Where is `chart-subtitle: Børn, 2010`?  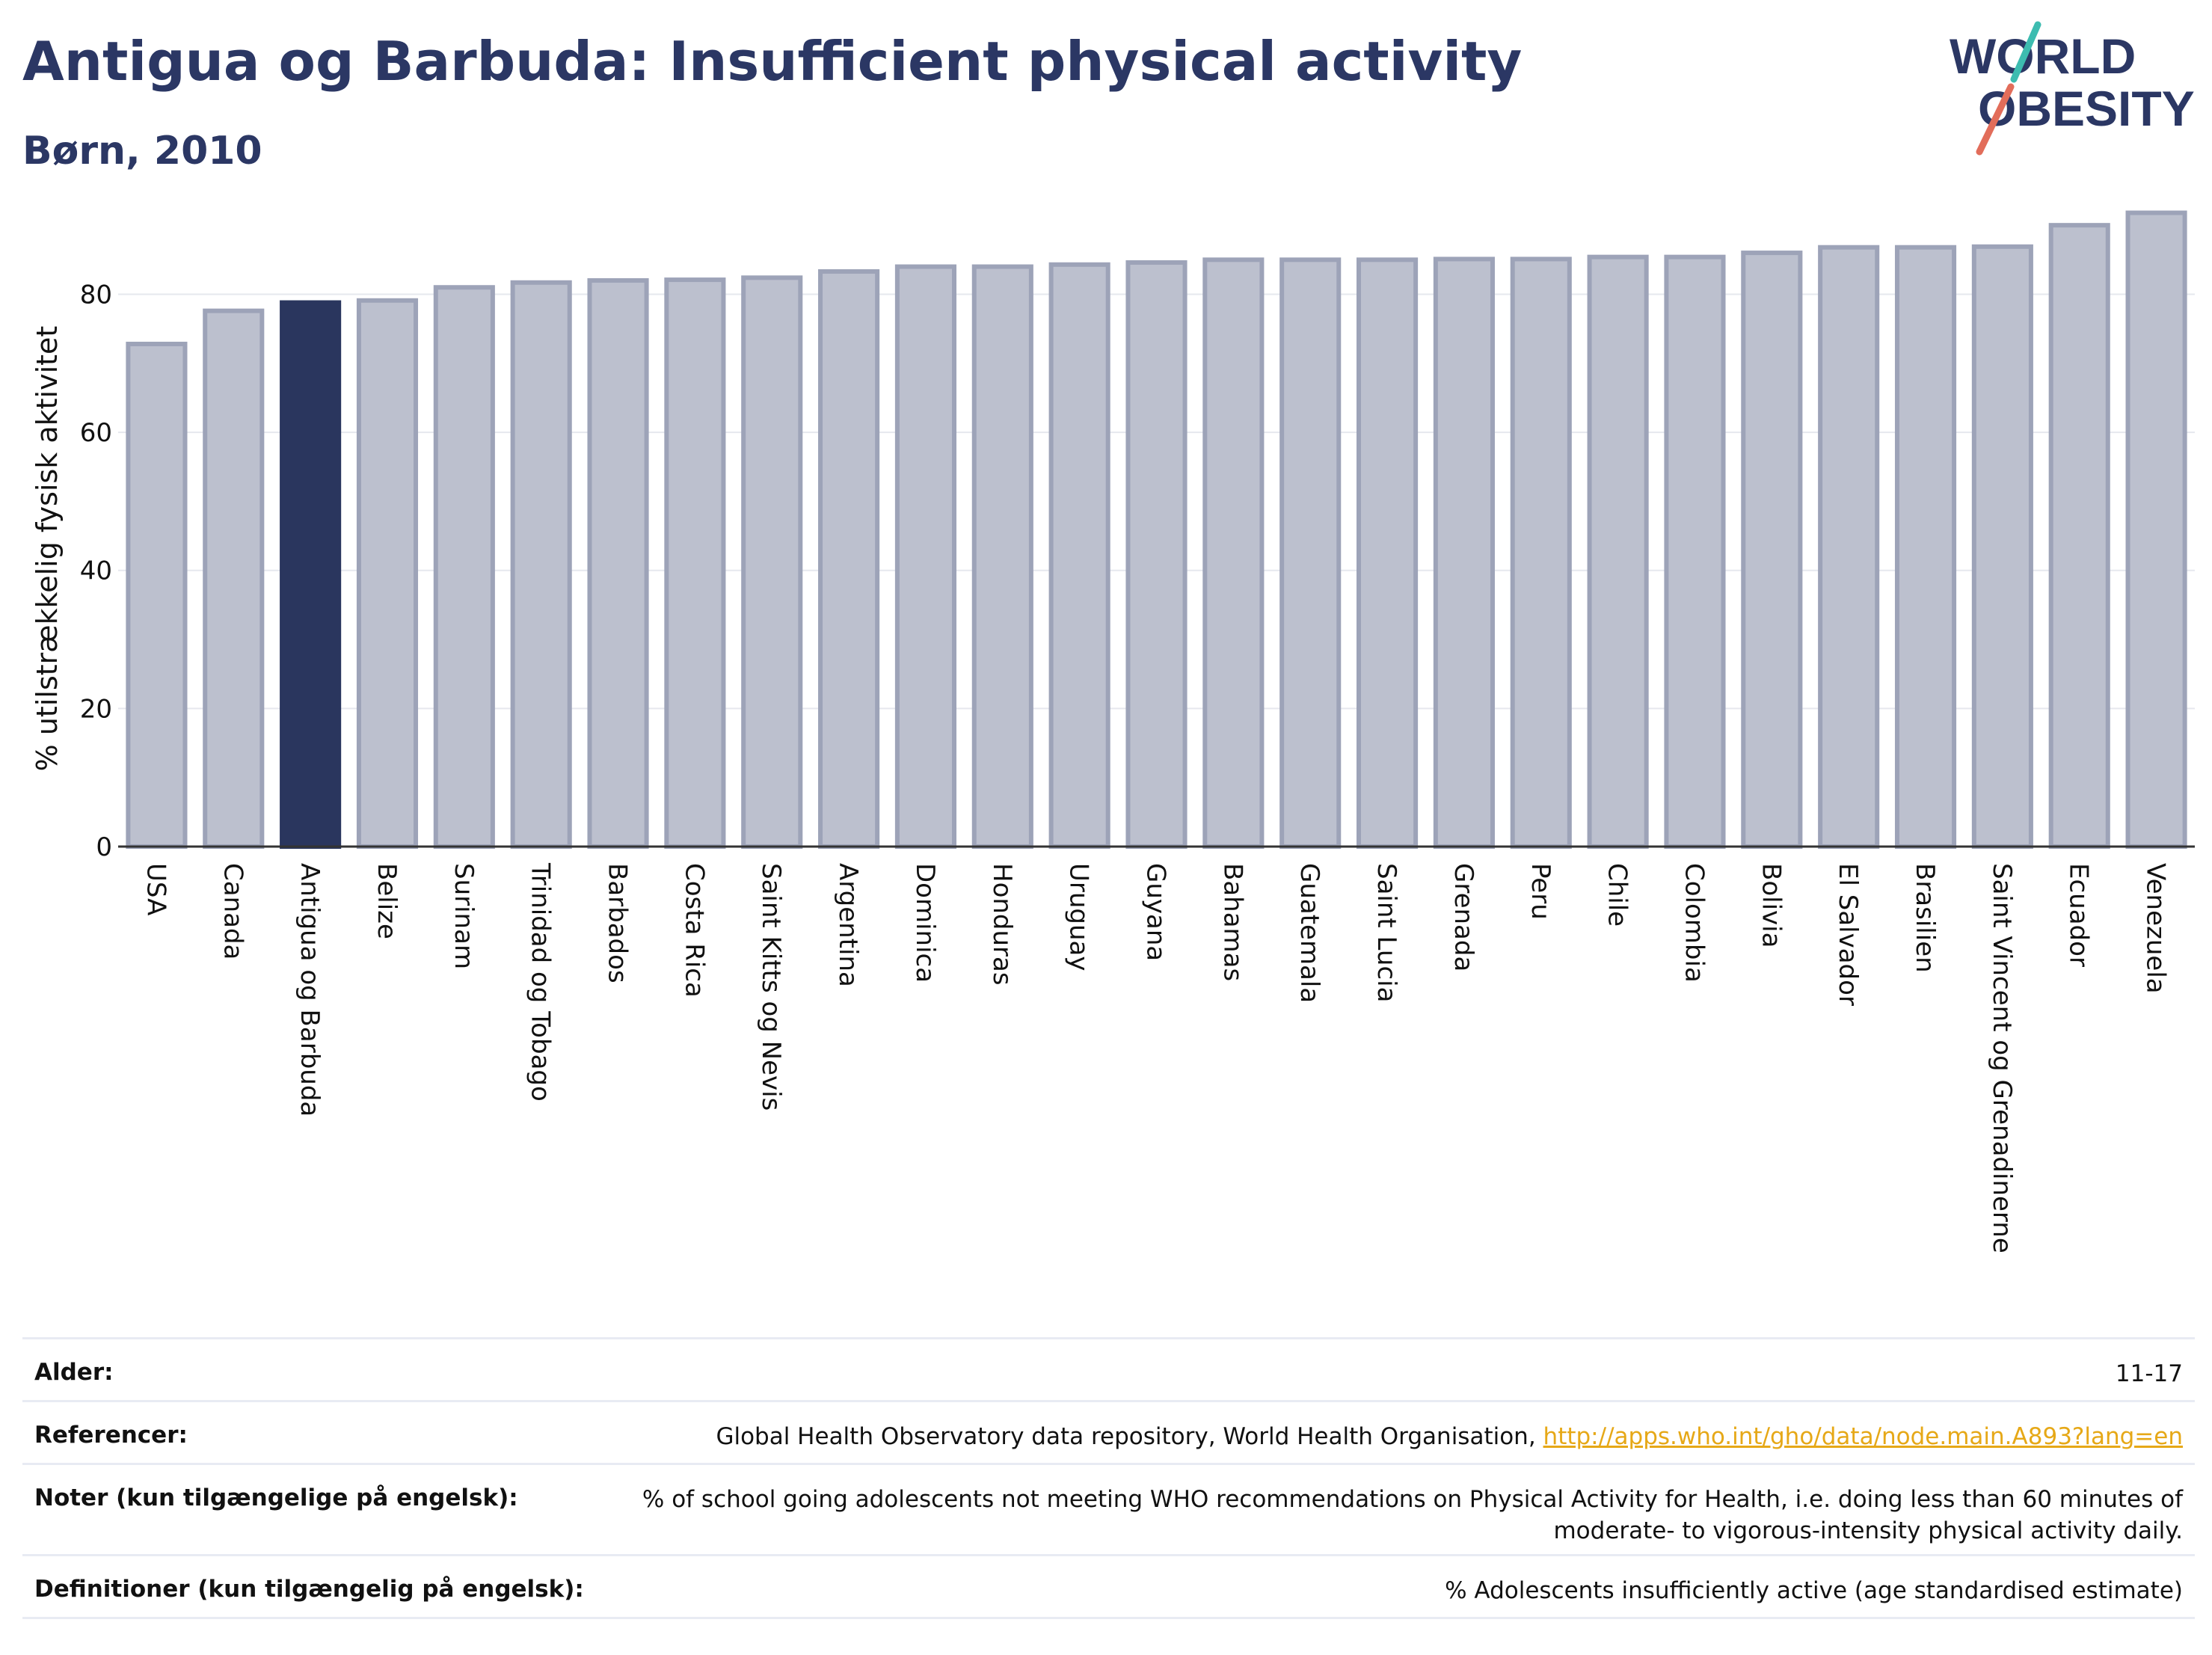
chart-subtitle: Børn, 2010 is located at coordinates (142, 151).